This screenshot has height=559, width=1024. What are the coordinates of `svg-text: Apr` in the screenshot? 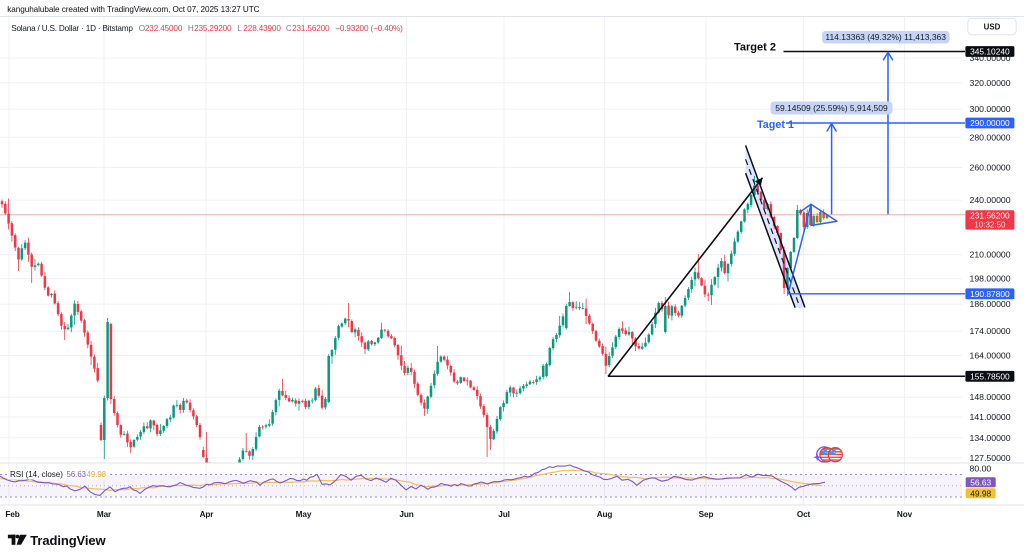 It's located at (207, 514).